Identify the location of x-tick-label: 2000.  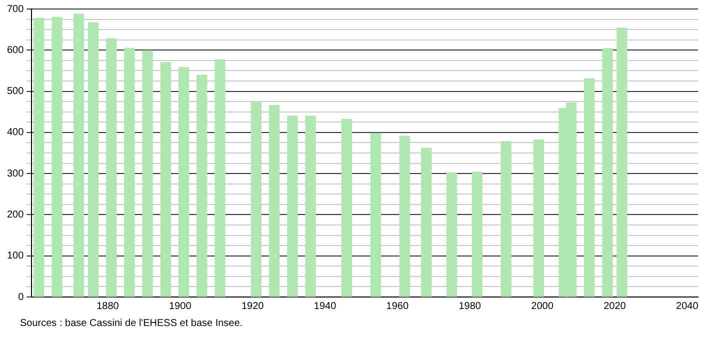
(542, 306).